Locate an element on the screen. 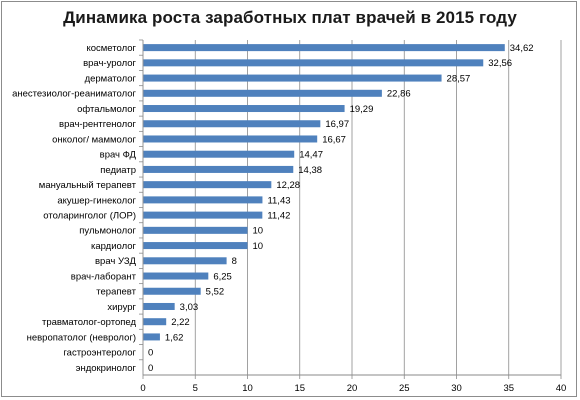 This screenshot has width=580, height=400. category-label: эндокринолог is located at coordinates (106, 368).